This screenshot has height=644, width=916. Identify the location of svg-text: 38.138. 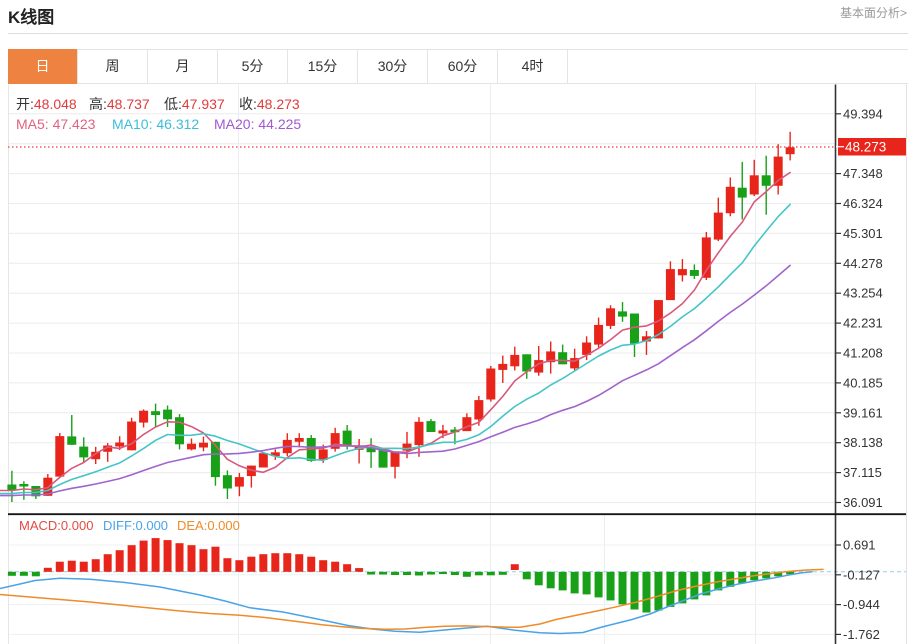
(863, 442).